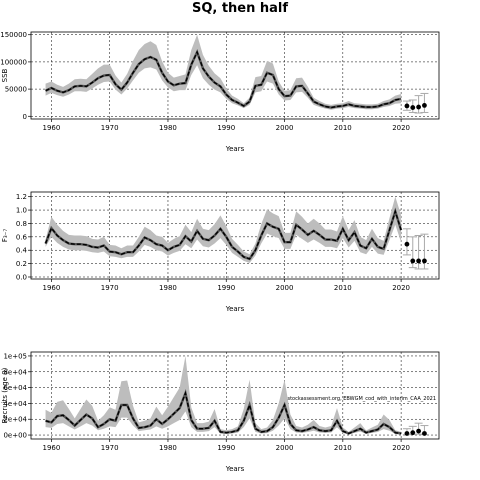 Image resolution: width=480 pixels, height=480 pixels. I want to click on y-tick-label: 1.2, so click(21, 197).